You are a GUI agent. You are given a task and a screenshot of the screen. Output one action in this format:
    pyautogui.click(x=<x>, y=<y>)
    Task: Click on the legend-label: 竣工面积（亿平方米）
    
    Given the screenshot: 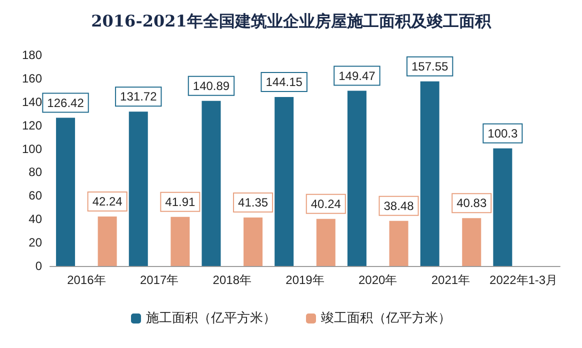 What is the action you would take?
    pyautogui.click(x=386, y=318)
    